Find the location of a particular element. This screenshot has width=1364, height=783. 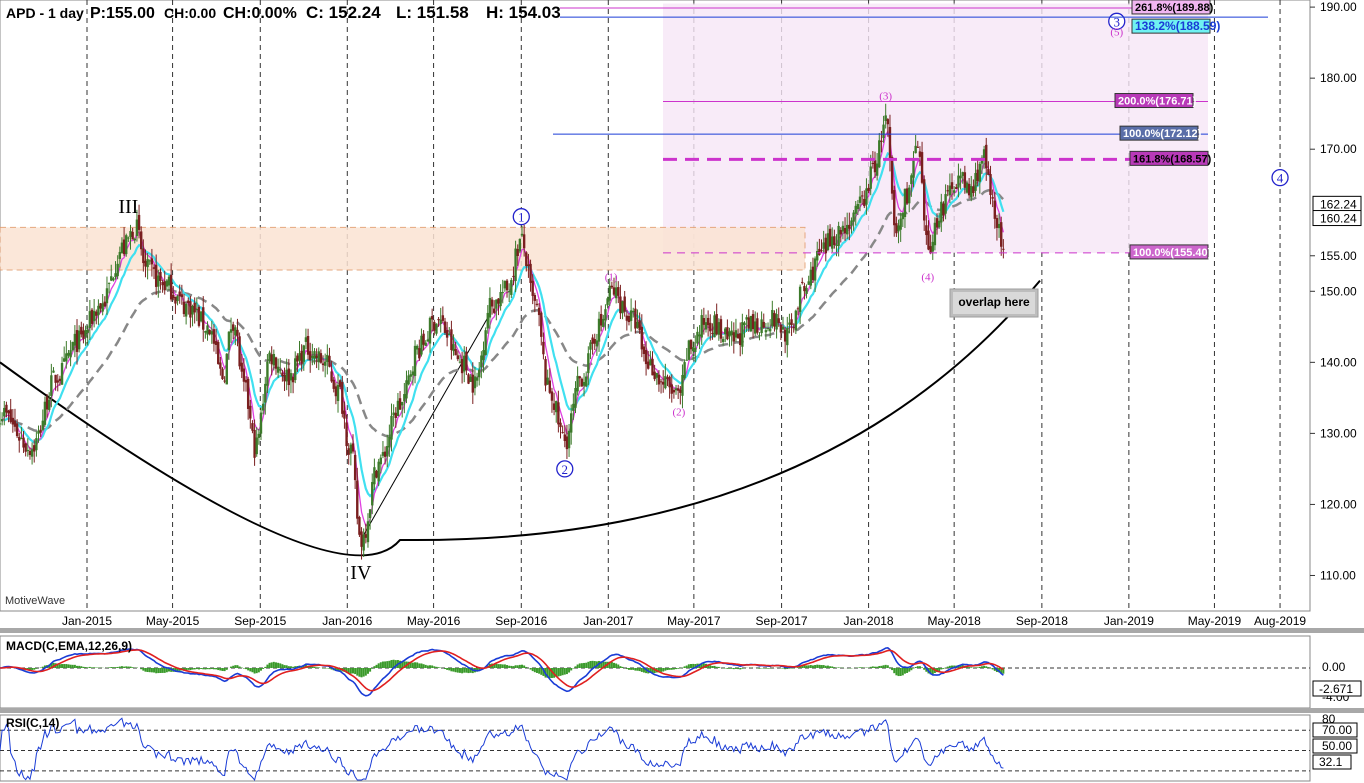

low-readout: L: 151.58 is located at coordinates (432, 12).